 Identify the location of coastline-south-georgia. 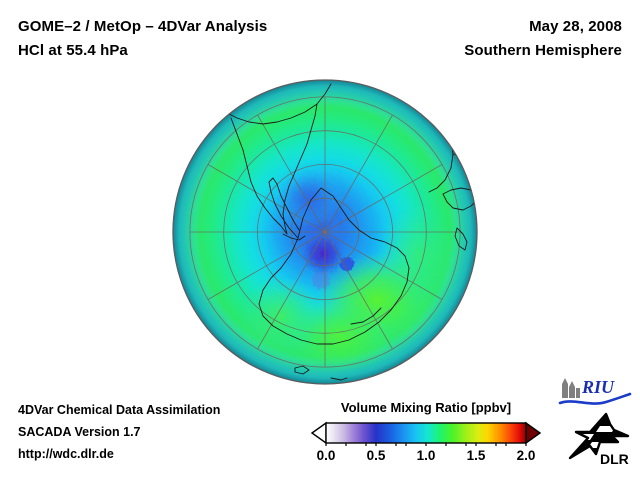
(339, 379).